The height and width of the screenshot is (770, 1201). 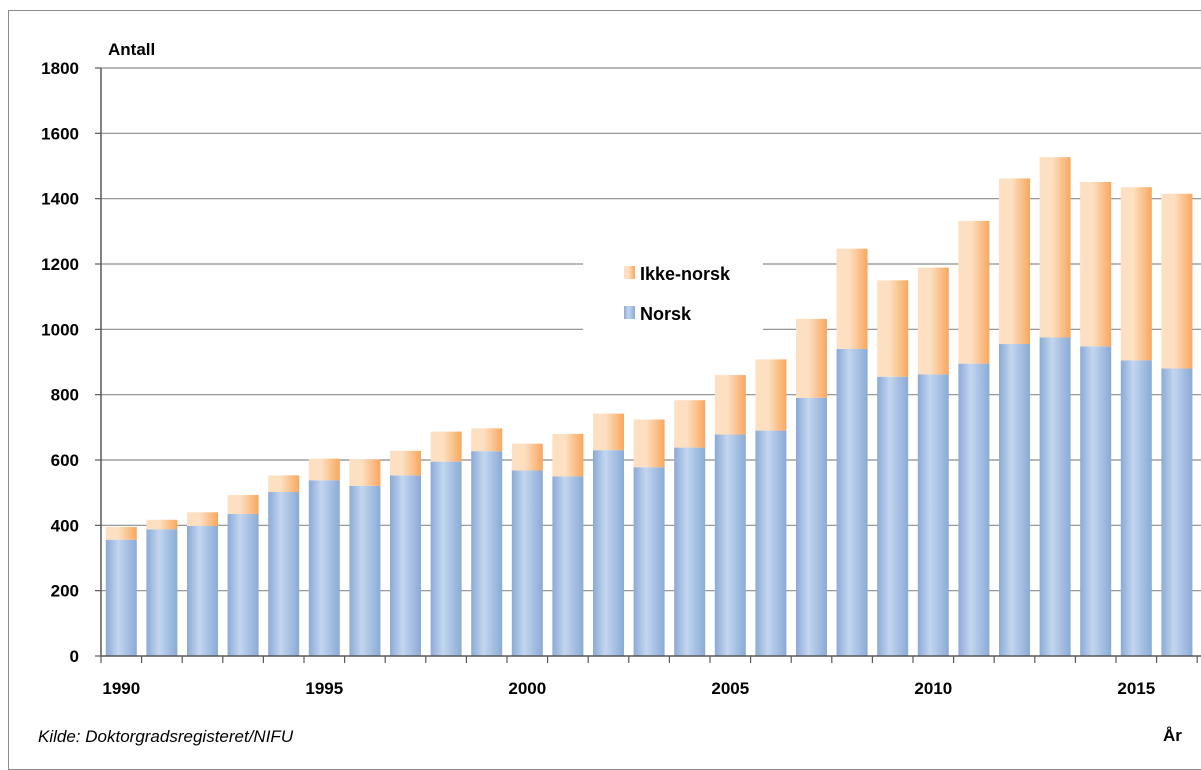 What do you see at coordinates (852, 298) in the screenshot?
I see `bar-ikke-norsk-2008` at bounding box center [852, 298].